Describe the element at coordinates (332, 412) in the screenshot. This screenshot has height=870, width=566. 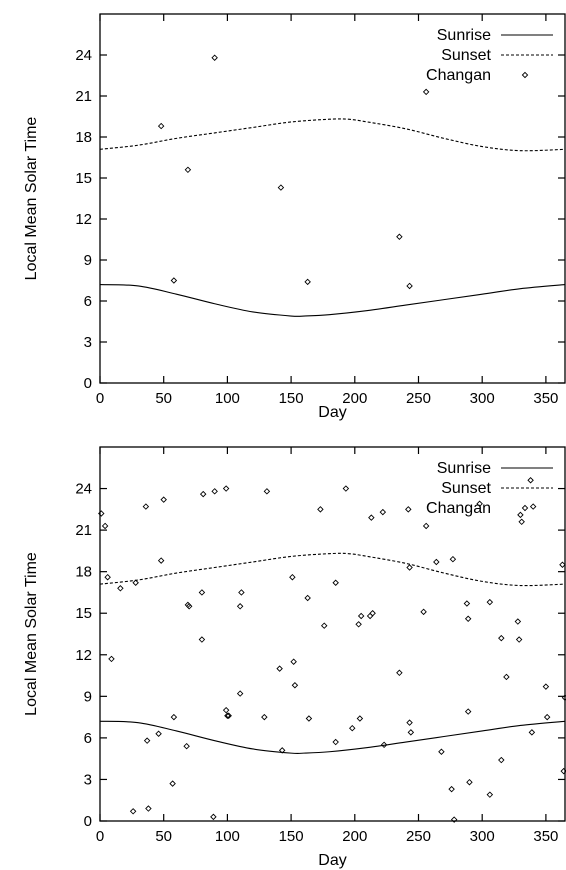
I see `x-axis-label: Day` at that location.